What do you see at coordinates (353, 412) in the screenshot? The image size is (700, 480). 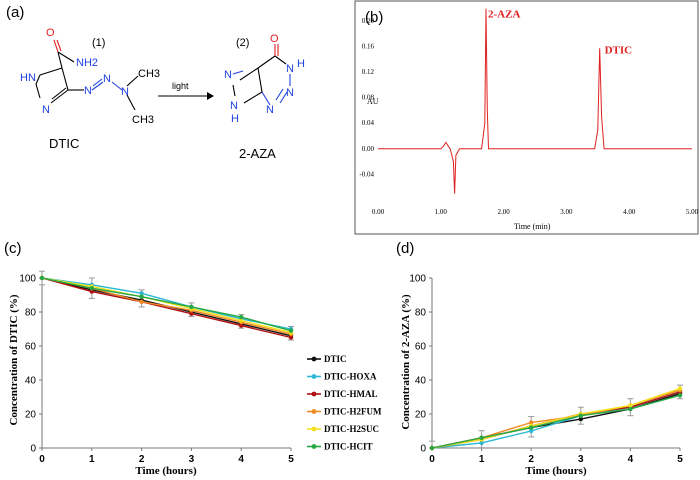 I see `legend-label: DTIC-H2FUM` at bounding box center [353, 412].